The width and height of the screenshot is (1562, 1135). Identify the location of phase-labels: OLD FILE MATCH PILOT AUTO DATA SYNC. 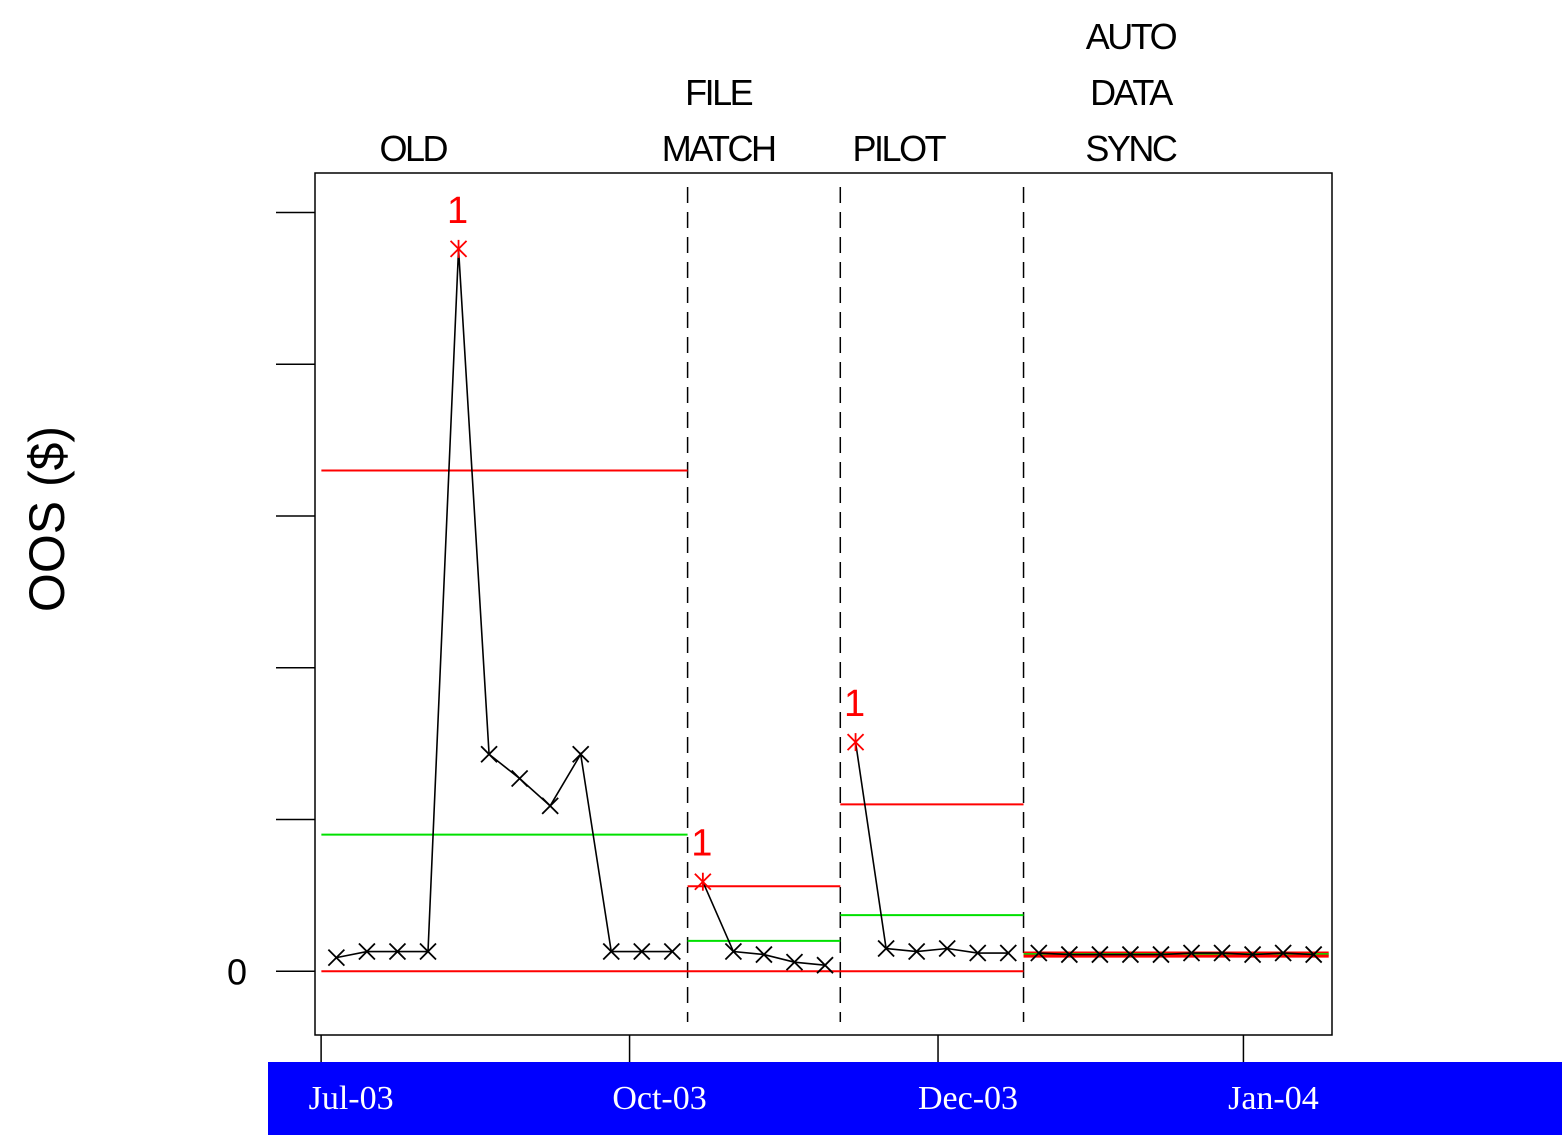
(779, 92).